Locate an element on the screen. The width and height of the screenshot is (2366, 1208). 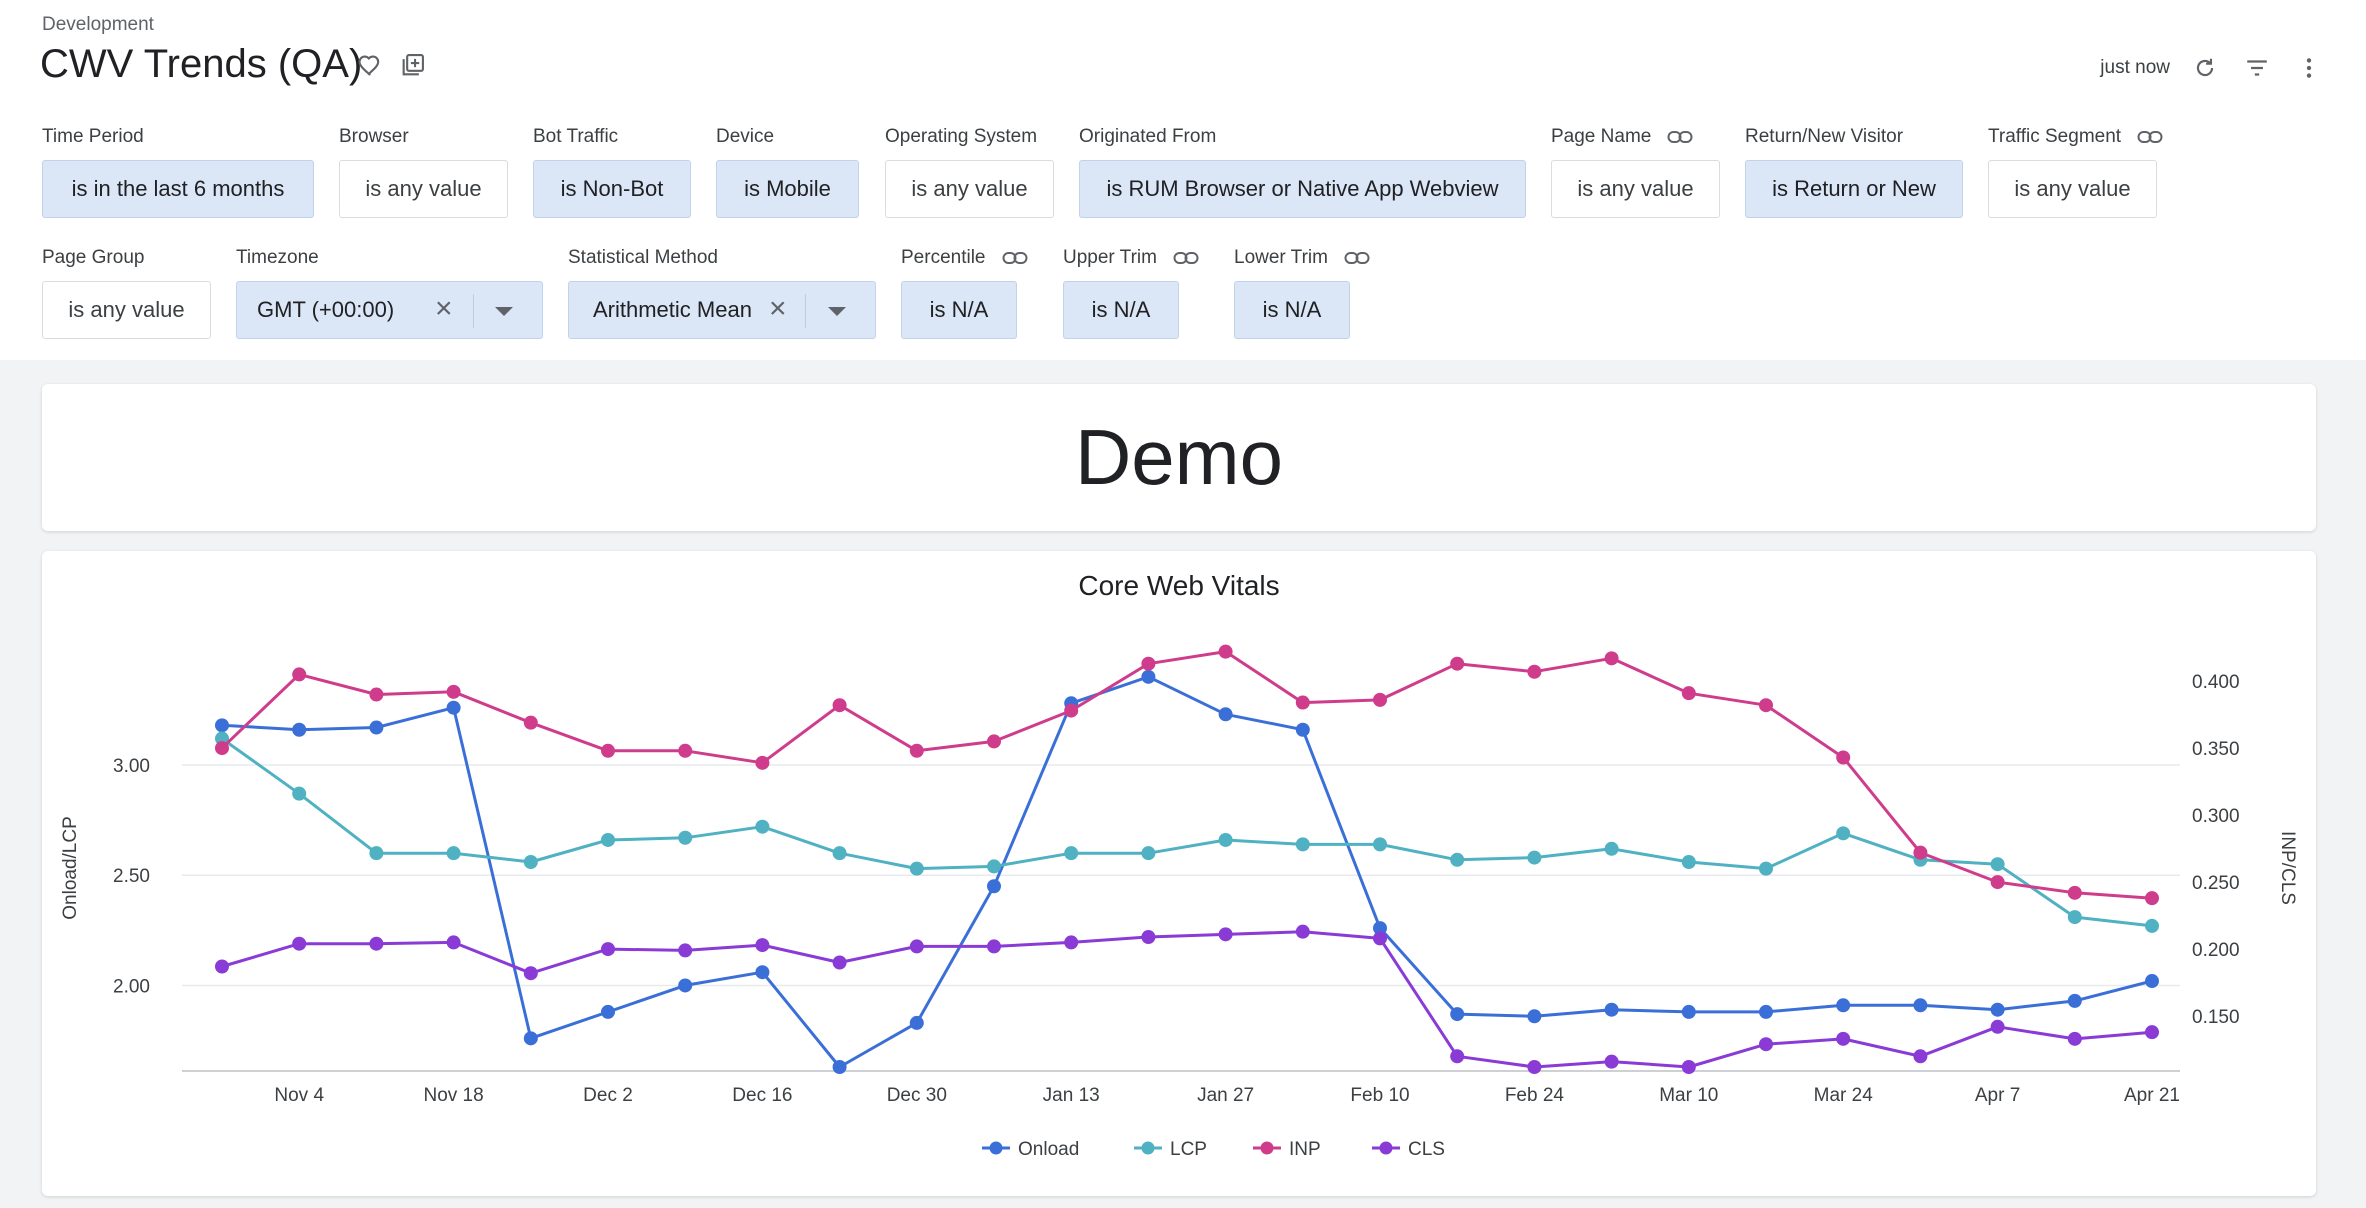
filter-value-button: is Mobile is located at coordinates (787, 189).